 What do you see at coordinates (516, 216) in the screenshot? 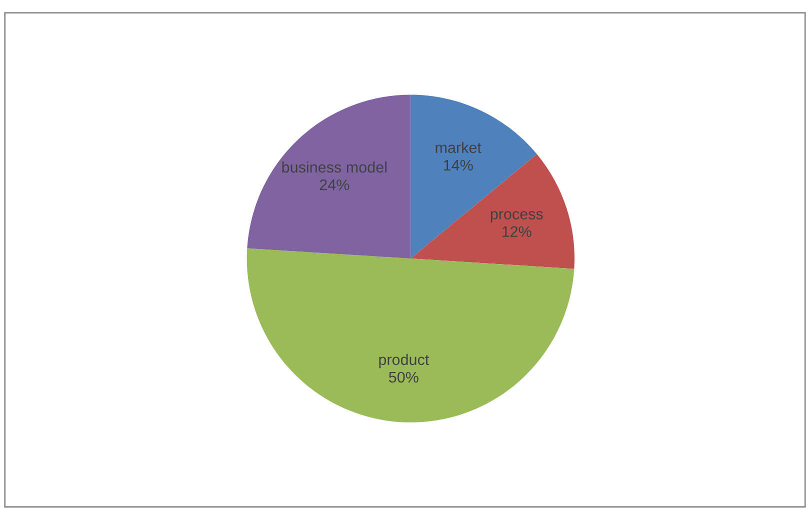
I see `slice-label: process` at bounding box center [516, 216].